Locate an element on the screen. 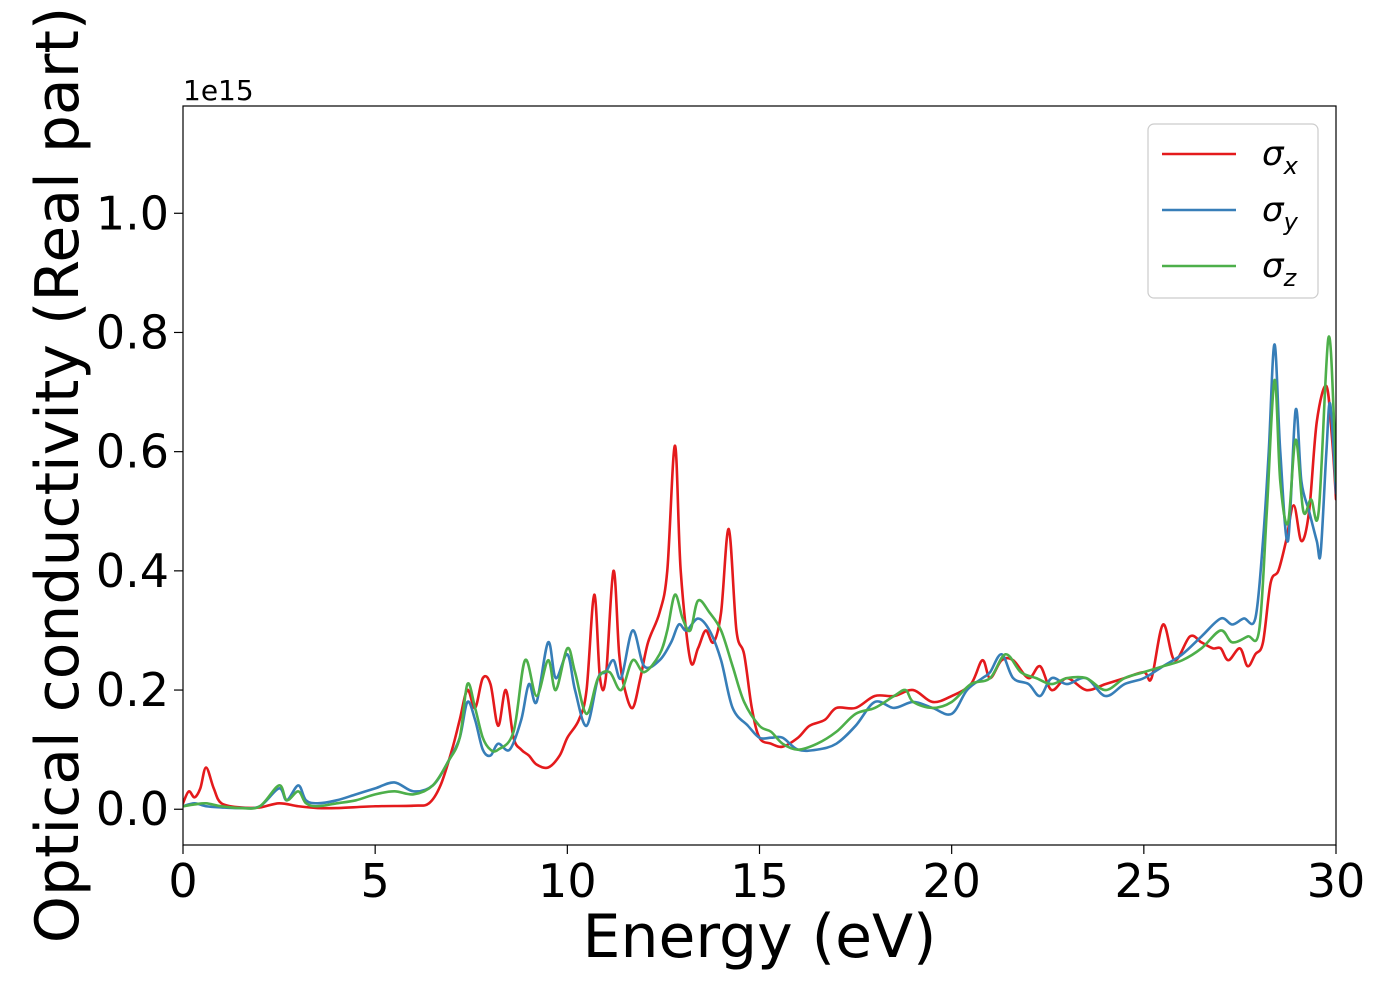 The width and height of the screenshot is (1400, 1000). y-tick-label: 0.4 is located at coordinates (132, 571).